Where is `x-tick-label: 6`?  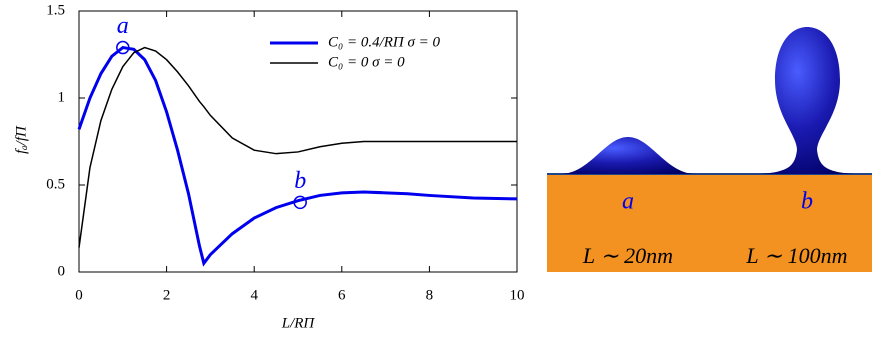 x-tick-label: 6 is located at coordinates (342, 295).